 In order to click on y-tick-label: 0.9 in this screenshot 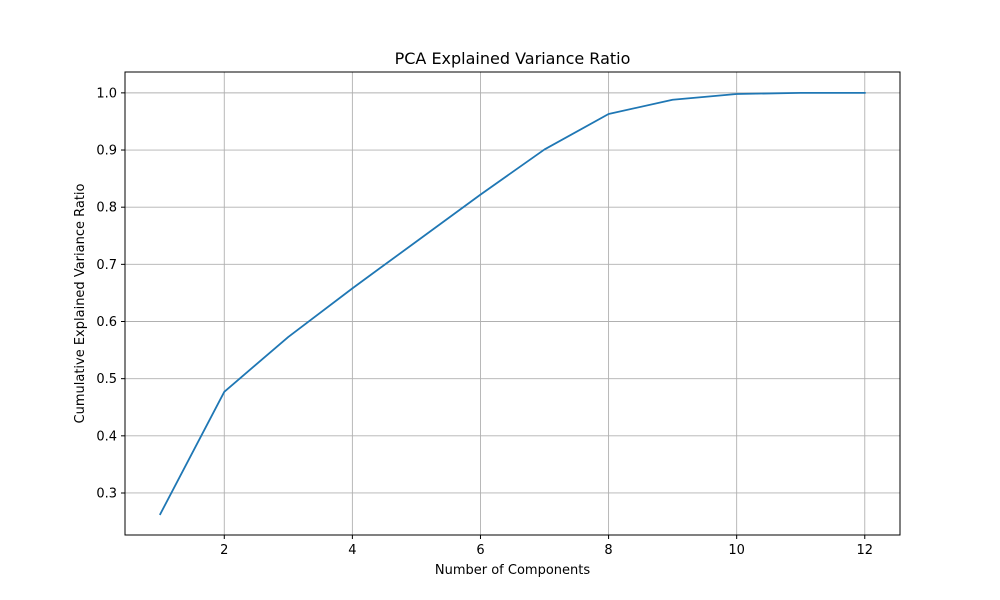, I will do `click(106, 151)`.